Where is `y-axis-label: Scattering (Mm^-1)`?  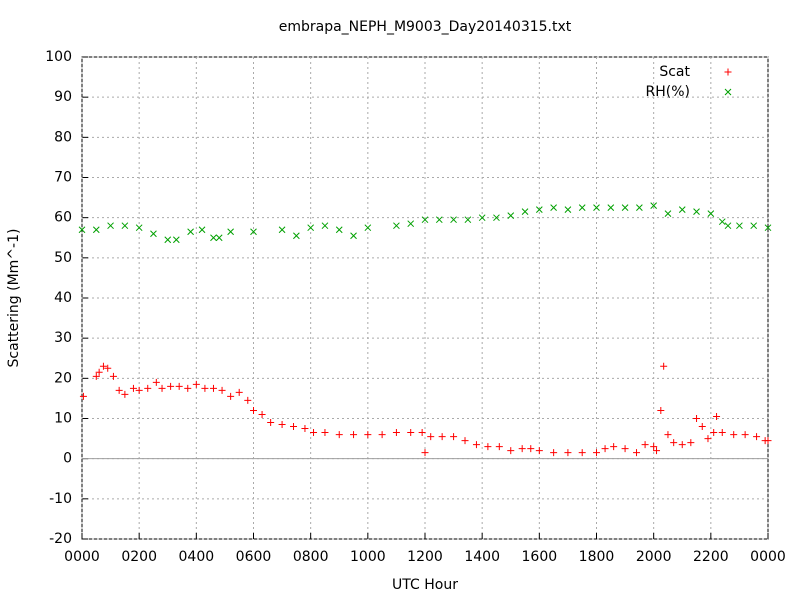
y-axis-label: Scattering (Mm^-1) is located at coordinates (14, 298).